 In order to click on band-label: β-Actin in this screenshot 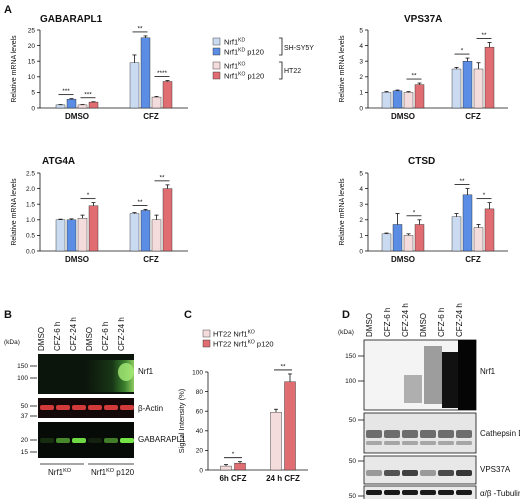, I will do `click(150, 408)`.